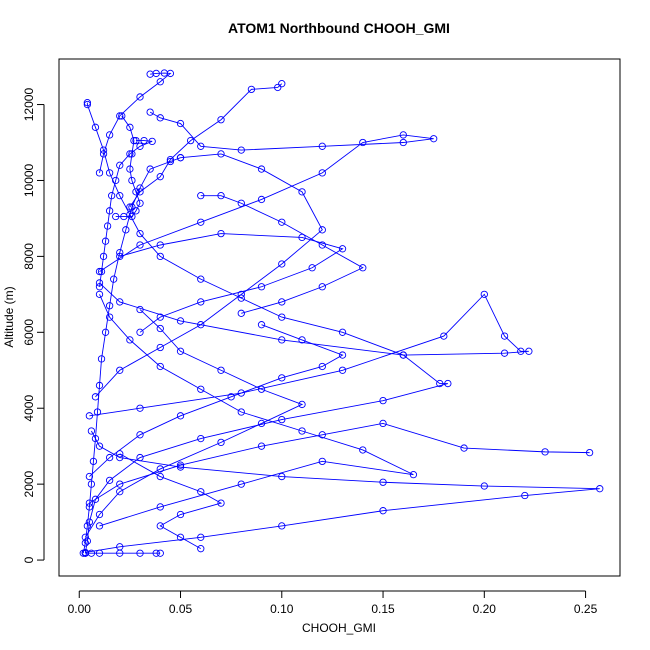  Describe the element at coordinates (383, 609) in the screenshot. I see `x-tick-label: 0.15` at that location.